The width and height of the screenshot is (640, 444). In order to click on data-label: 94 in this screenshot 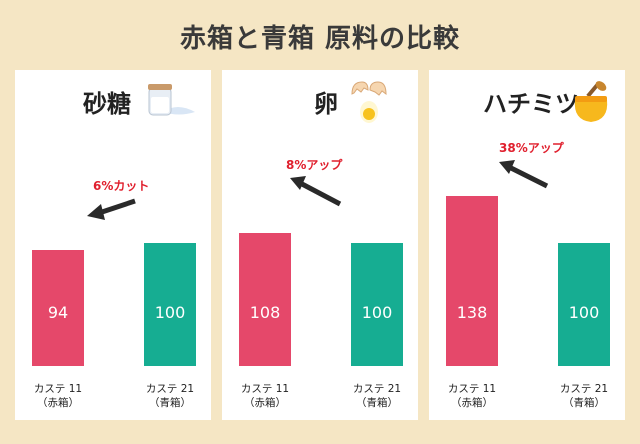, I will do `click(58, 312)`.